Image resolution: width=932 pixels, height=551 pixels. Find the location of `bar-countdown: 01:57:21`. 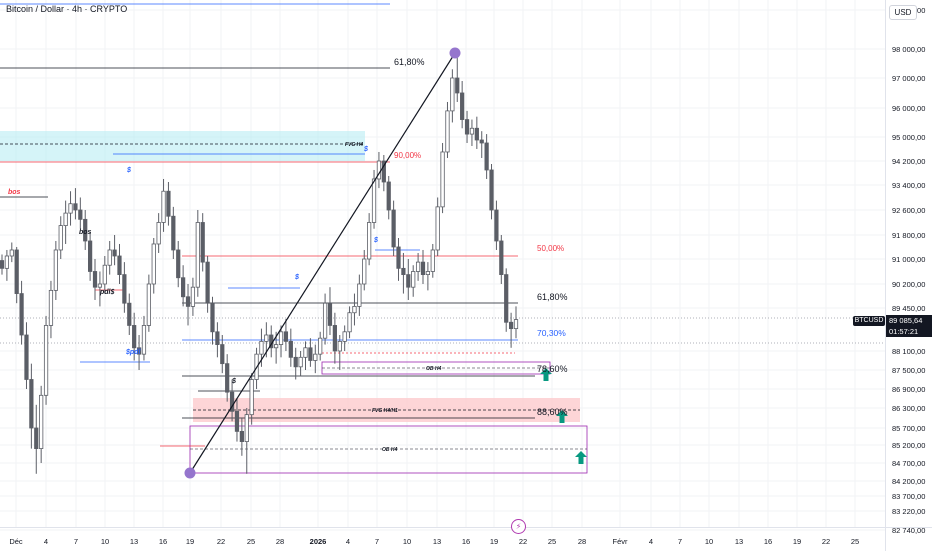

bar-countdown: 01:57:21 is located at coordinates (904, 331).